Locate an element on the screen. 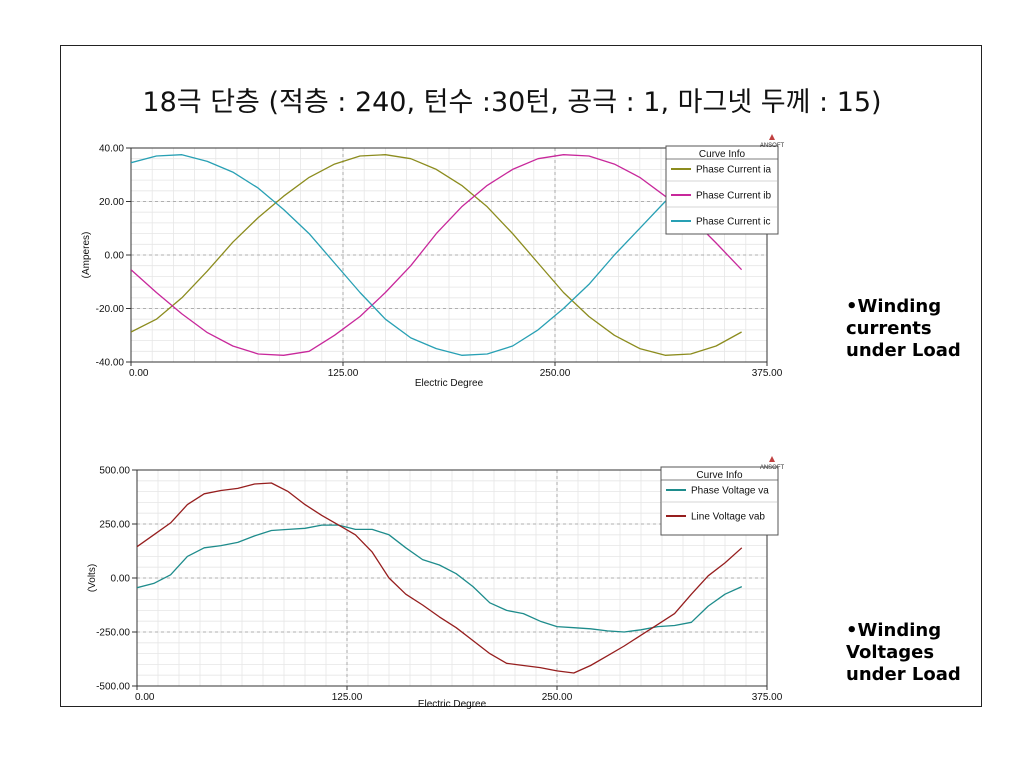 Image resolution: width=1024 pixels, height=768 pixels. series-line-line-voltage-vab is located at coordinates (440, 578).